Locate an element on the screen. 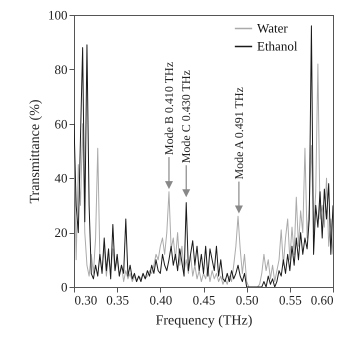  y-axis-title: Transmittance (%) is located at coordinates (35, 151).